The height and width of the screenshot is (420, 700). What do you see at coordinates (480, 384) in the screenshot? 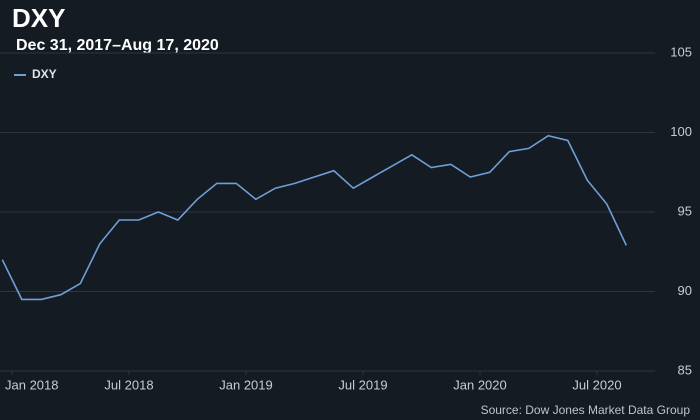
I see `x-tick-label: Jan 2020` at bounding box center [480, 384].